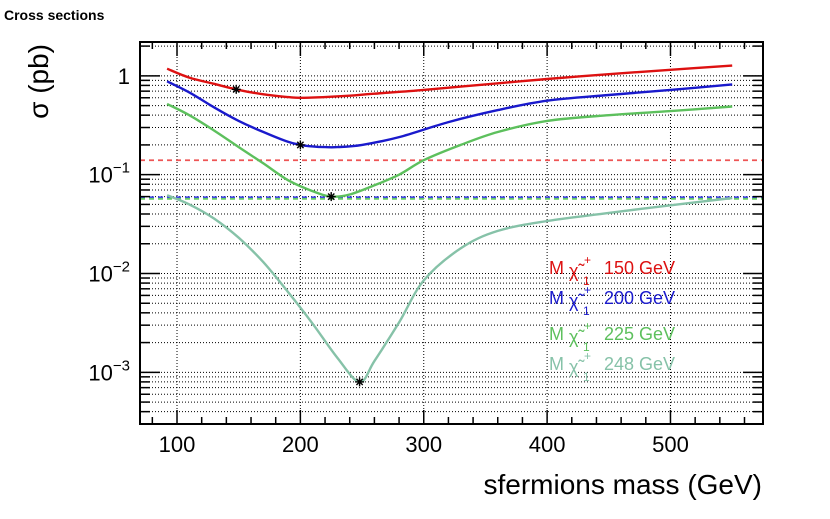  What do you see at coordinates (547, 444) in the screenshot?
I see `x-tick-label: 400` at bounding box center [547, 444].